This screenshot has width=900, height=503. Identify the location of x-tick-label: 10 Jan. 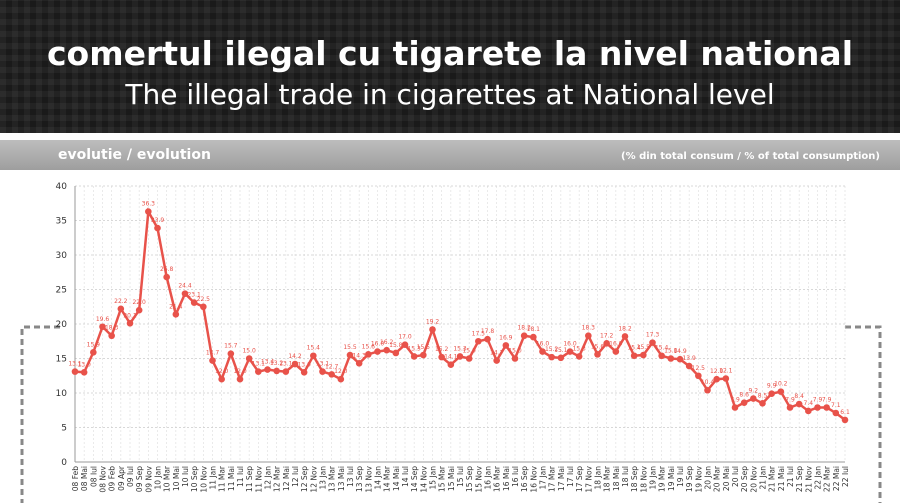
(158, 478).